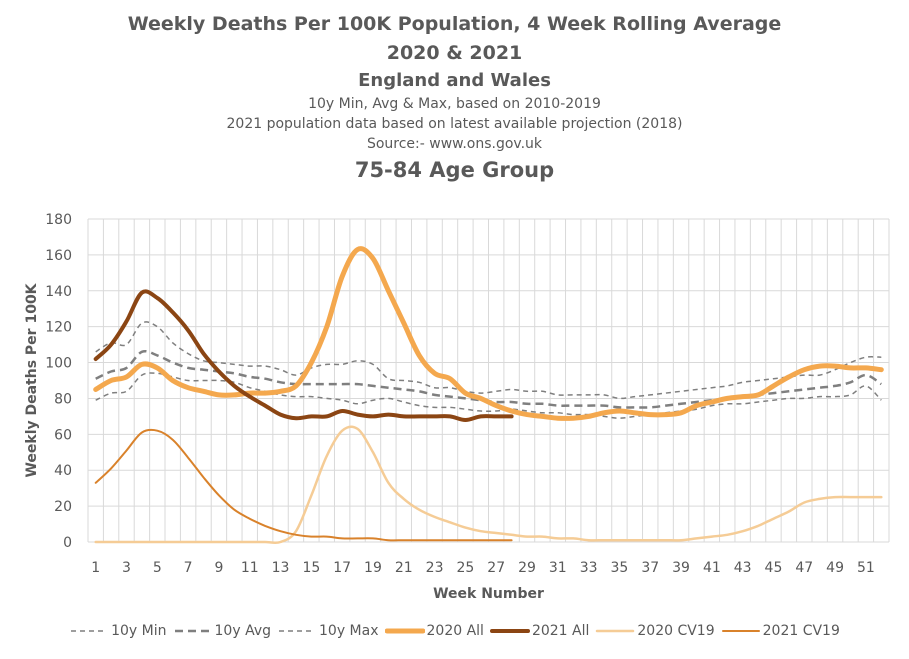 The image size is (909, 659). I want to click on legend-label: 10y Min, so click(139, 631).